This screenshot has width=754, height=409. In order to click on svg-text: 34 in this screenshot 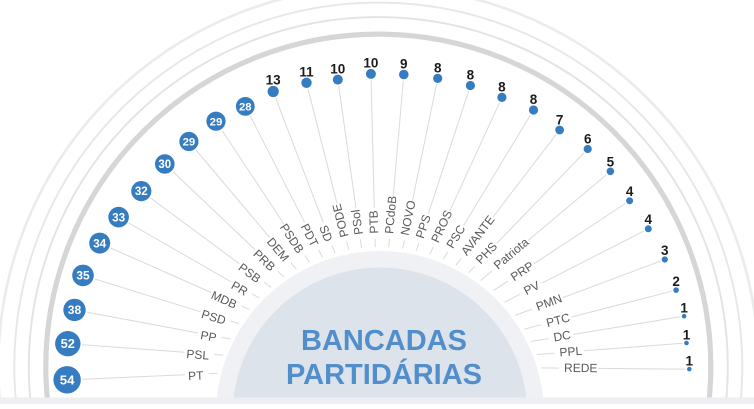, I will do `click(100, 243)`.